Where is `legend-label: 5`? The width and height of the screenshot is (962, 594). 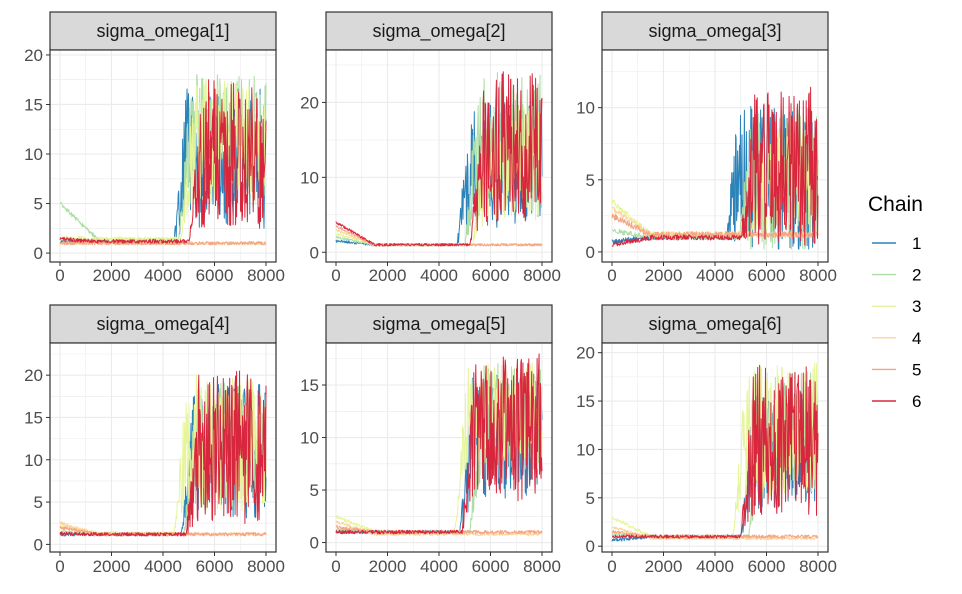
legend-label: 5 is located at coordinates (916, 369).